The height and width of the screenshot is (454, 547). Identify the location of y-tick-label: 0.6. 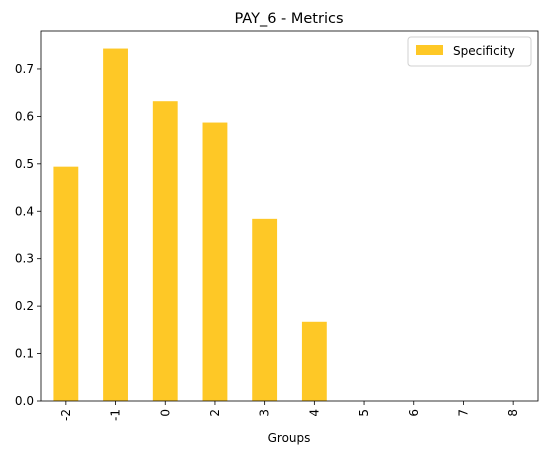
(24, 116).